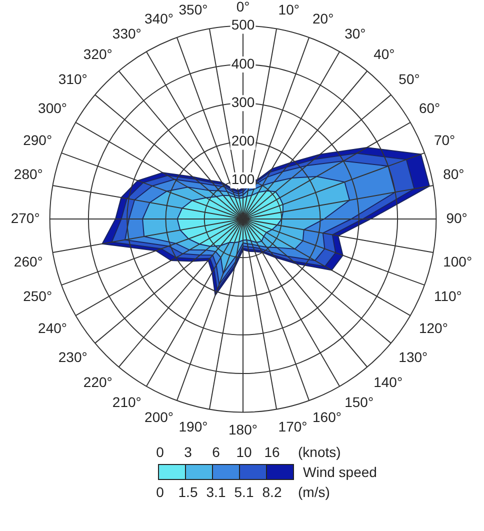  What do you see at coordinates (319, 452) in the screenshot?
I see `text: (knots)` at bounding box center [319, 452].